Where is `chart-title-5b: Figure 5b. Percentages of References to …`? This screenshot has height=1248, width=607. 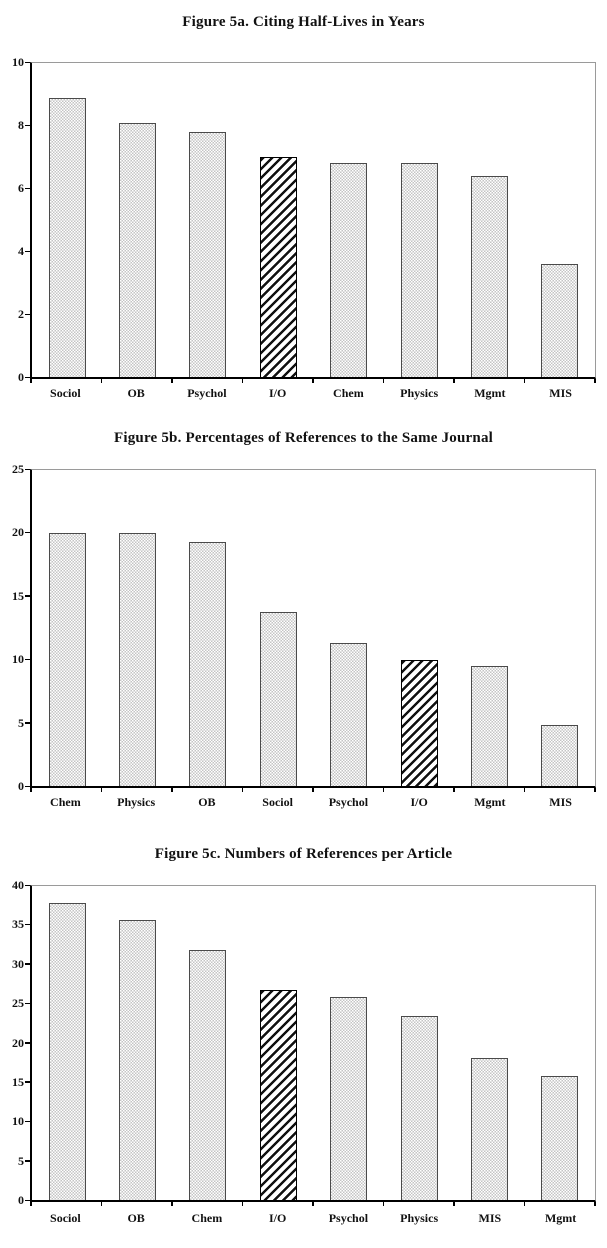 chart-title-5b: Figure 5b. Percentages of References to … is located at coordinates (303, 438).